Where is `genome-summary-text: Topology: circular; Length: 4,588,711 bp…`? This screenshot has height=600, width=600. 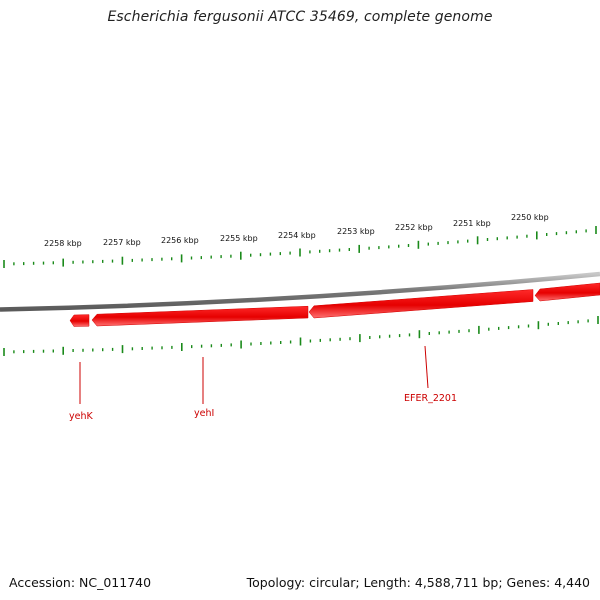 genome-summary-text: Topology: circular; Length: 4,588,711 bp… is located at coordinates (418, 582).